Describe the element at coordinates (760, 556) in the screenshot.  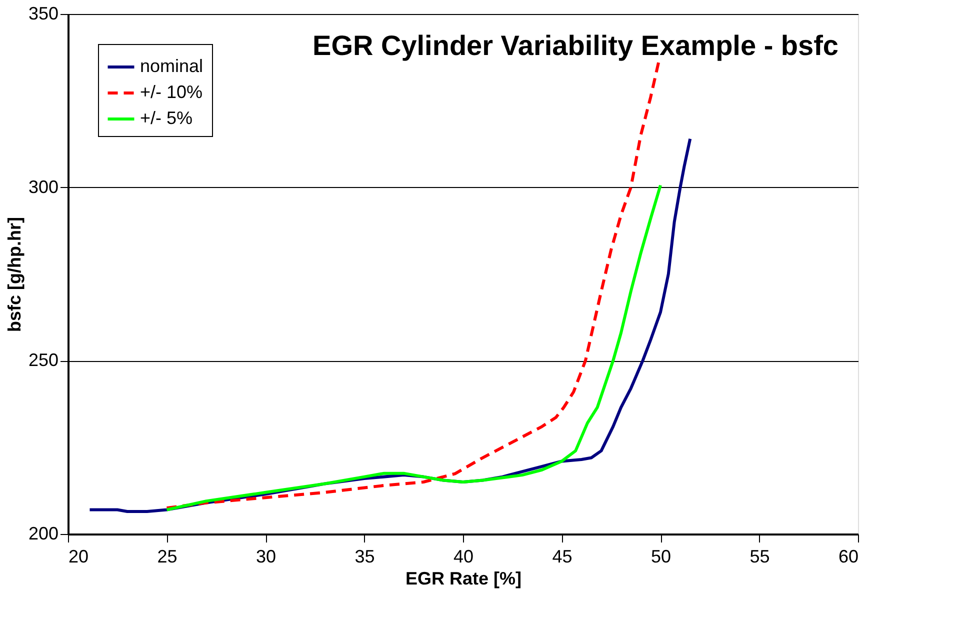
I see `x-tick-label: 55` at that location.